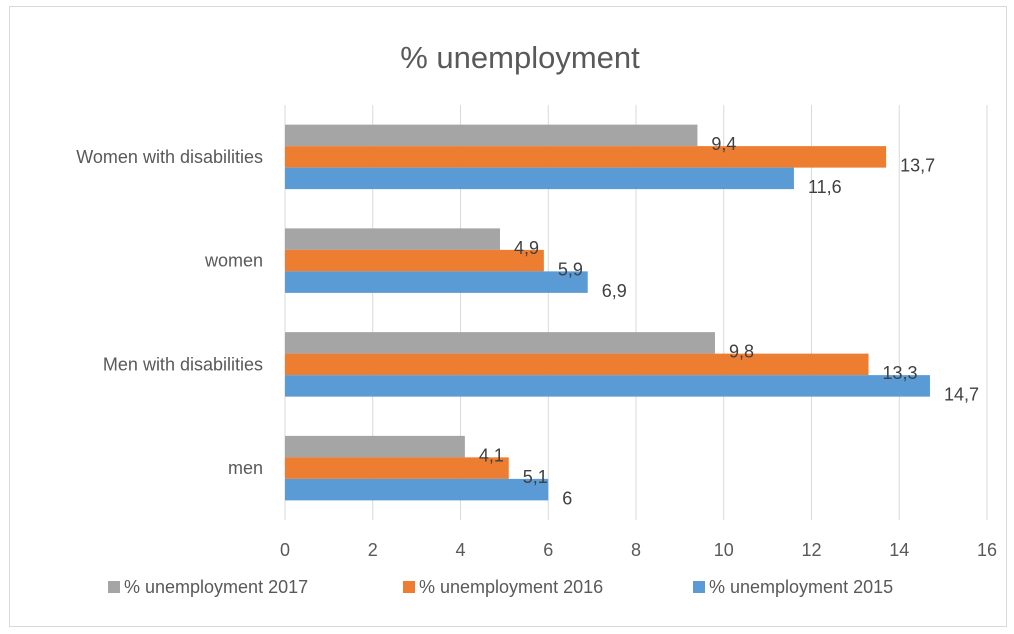 The width and height of the screenshot is (1014, 634). Describe the element at coordinates (801, 587) in the screenshot. I see `legend-label: % unemployment 2015` at that location.